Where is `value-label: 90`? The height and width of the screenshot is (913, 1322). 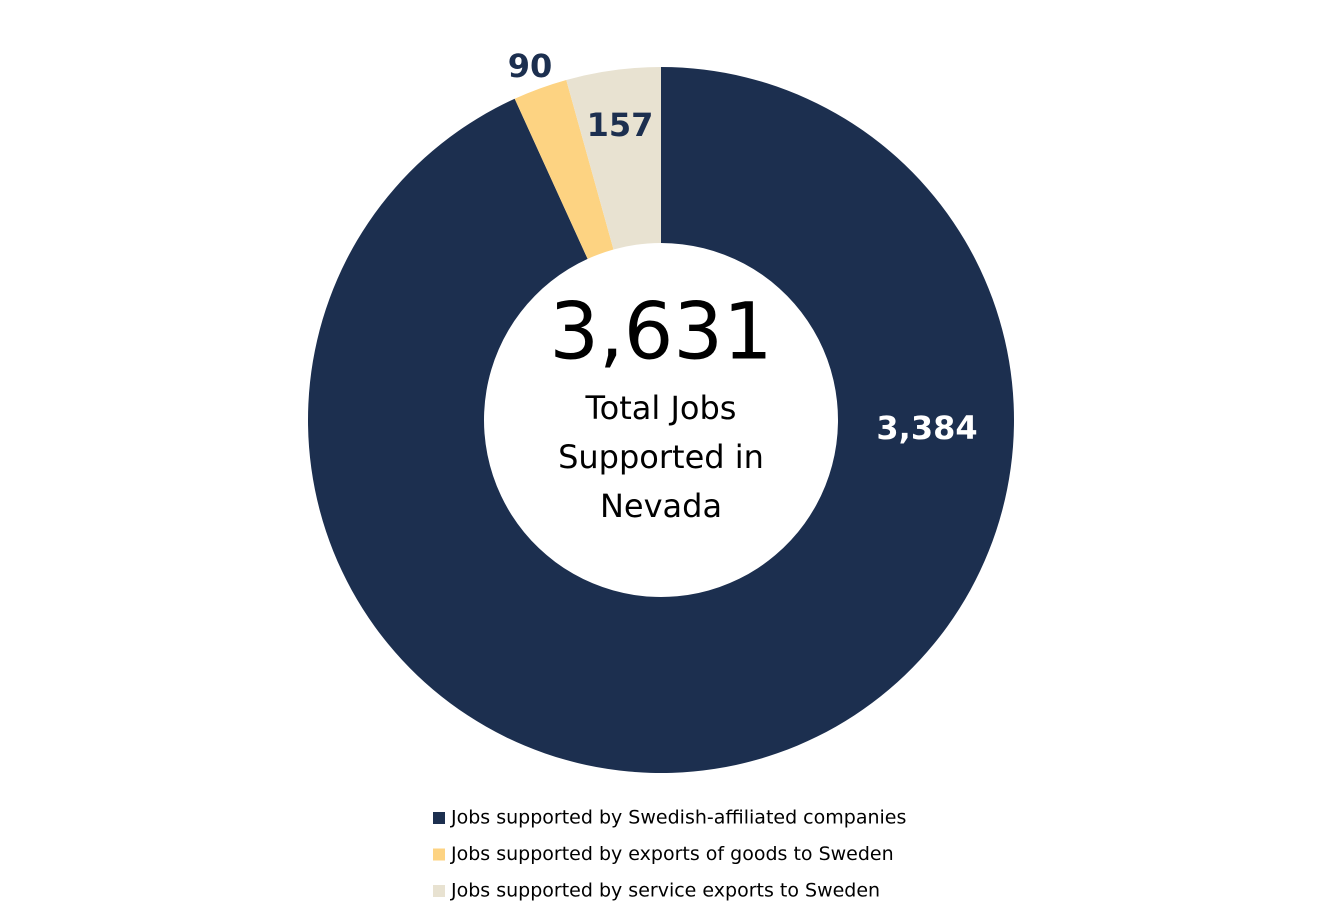 value-label: 90 is located at coordinates (530, 66).